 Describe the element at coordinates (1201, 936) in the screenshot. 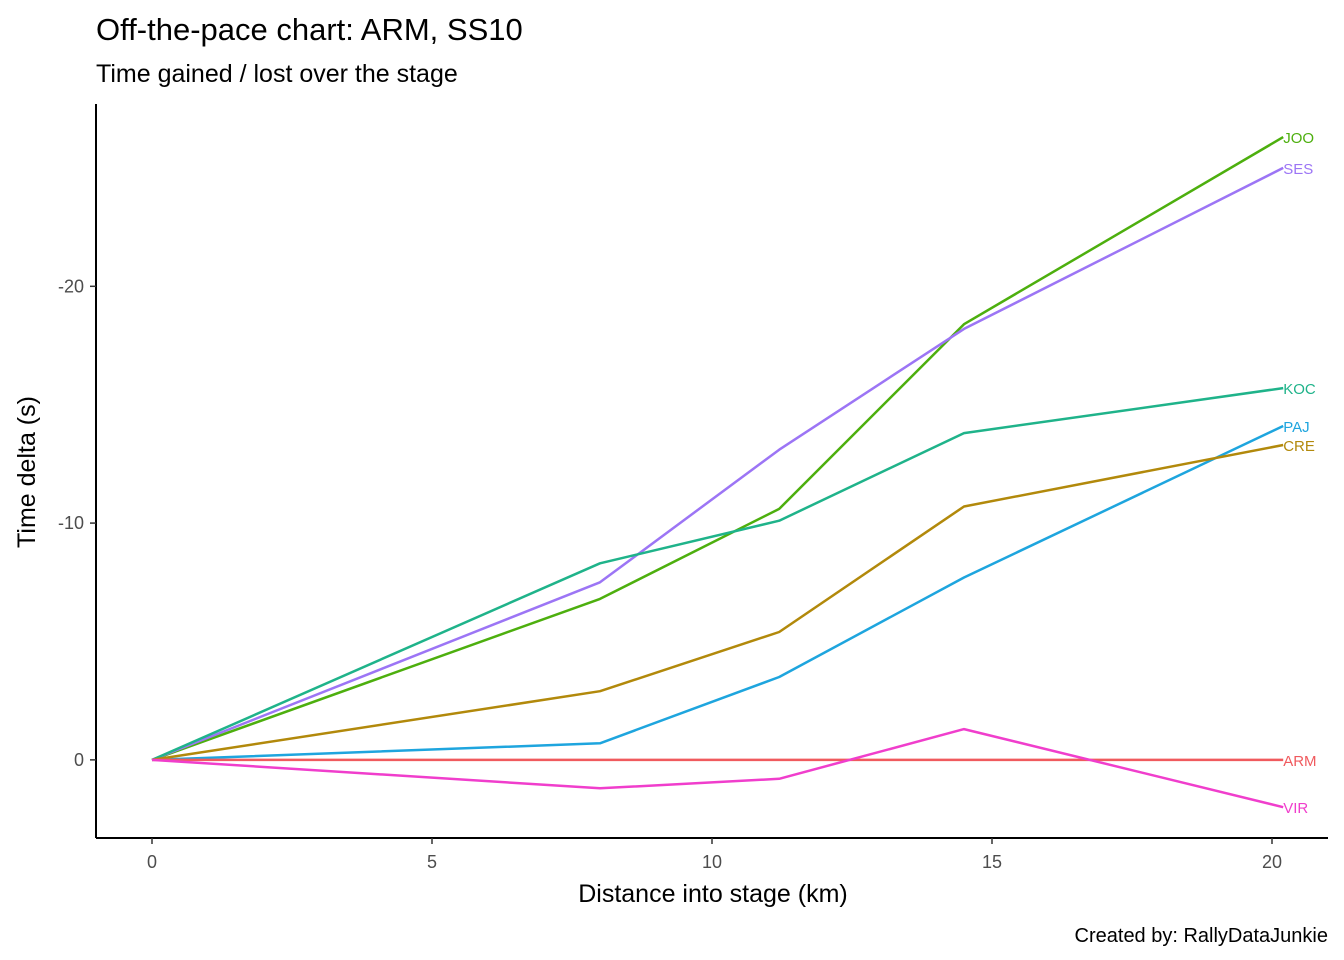

I see `chart-caption: Created by: RallyDataJunkie` at that location.